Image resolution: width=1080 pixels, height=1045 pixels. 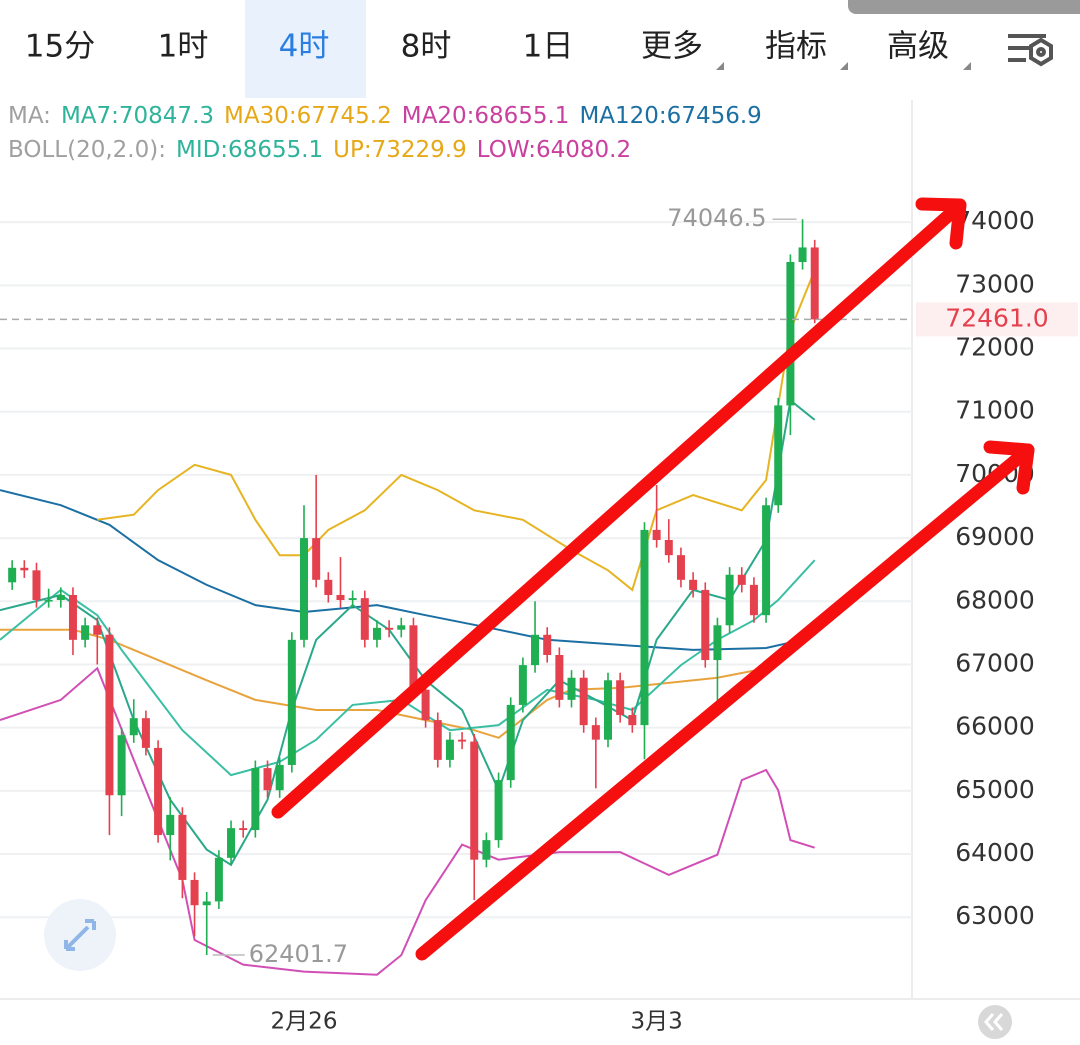 I want to click on y-tick-label: 72000, so click(x=995, y=347).